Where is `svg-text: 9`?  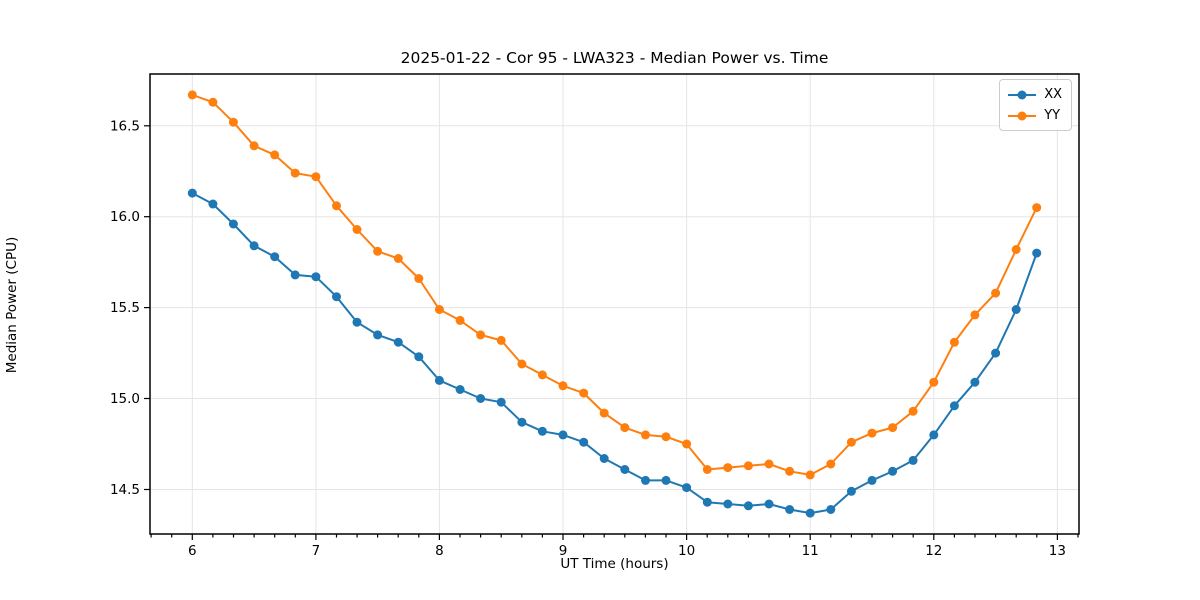
svg-text: 9 is located at coordinates (563, 551).